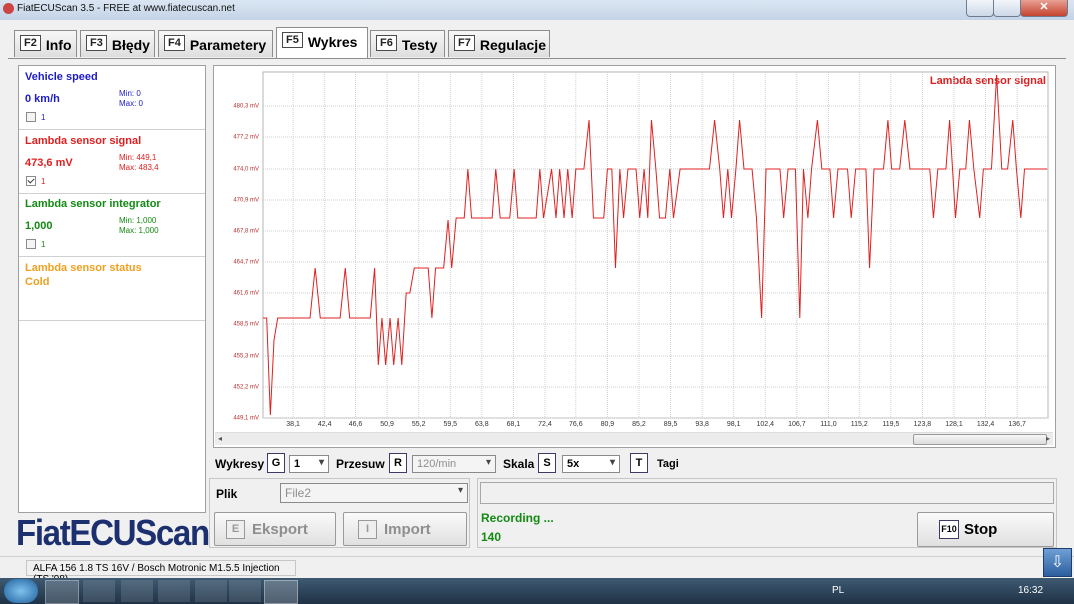 This screenshot has width=1074, height=604. Describe the element at coordinates (49, 162) in the screenshot. I see `sensor-value: 473,6 mV` at that location.